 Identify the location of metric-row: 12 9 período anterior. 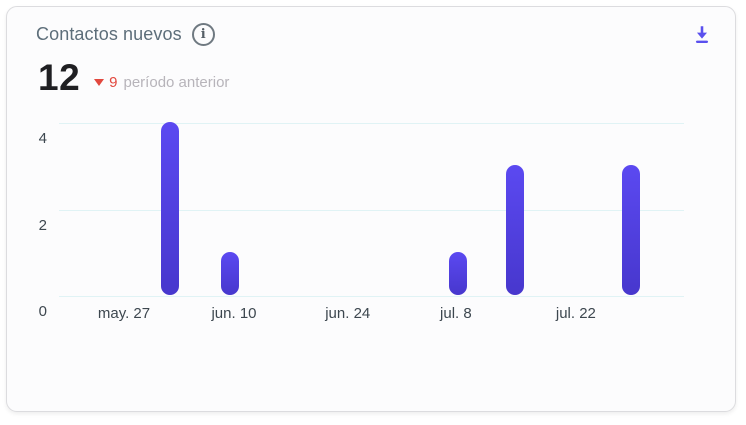
(133, 77).